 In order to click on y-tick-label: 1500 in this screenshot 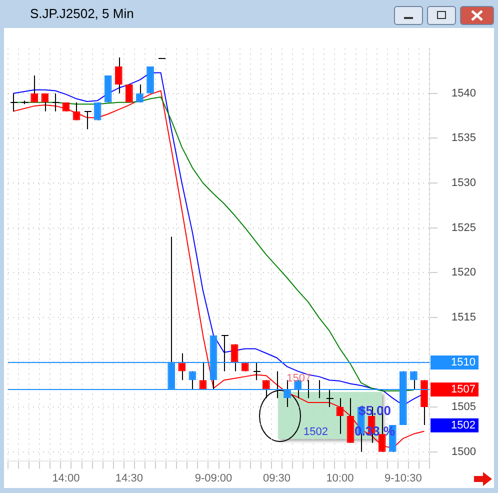, I will do `click(464, 452)`.